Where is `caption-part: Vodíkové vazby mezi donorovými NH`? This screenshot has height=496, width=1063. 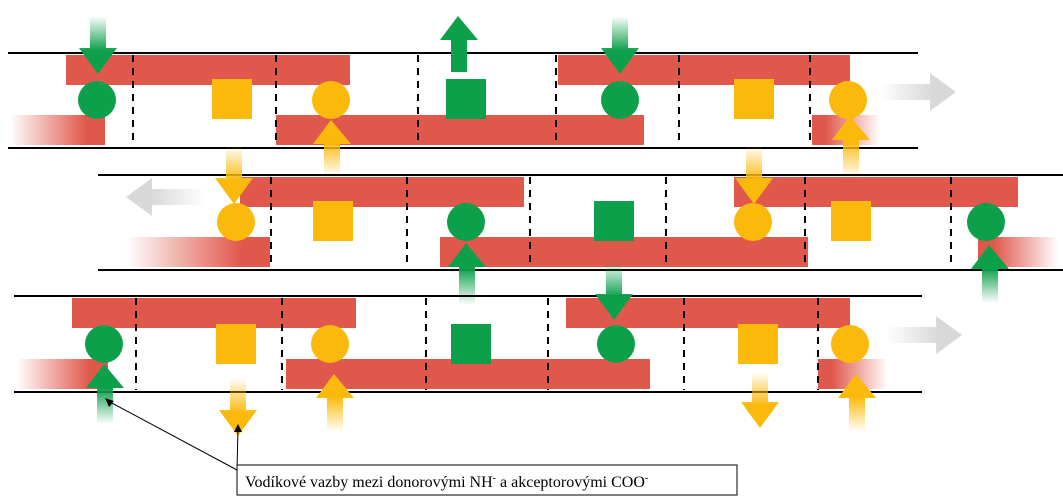 caption-part: Vodíkové vazby mezi donorovými NH is located at coordinates (369, 482).